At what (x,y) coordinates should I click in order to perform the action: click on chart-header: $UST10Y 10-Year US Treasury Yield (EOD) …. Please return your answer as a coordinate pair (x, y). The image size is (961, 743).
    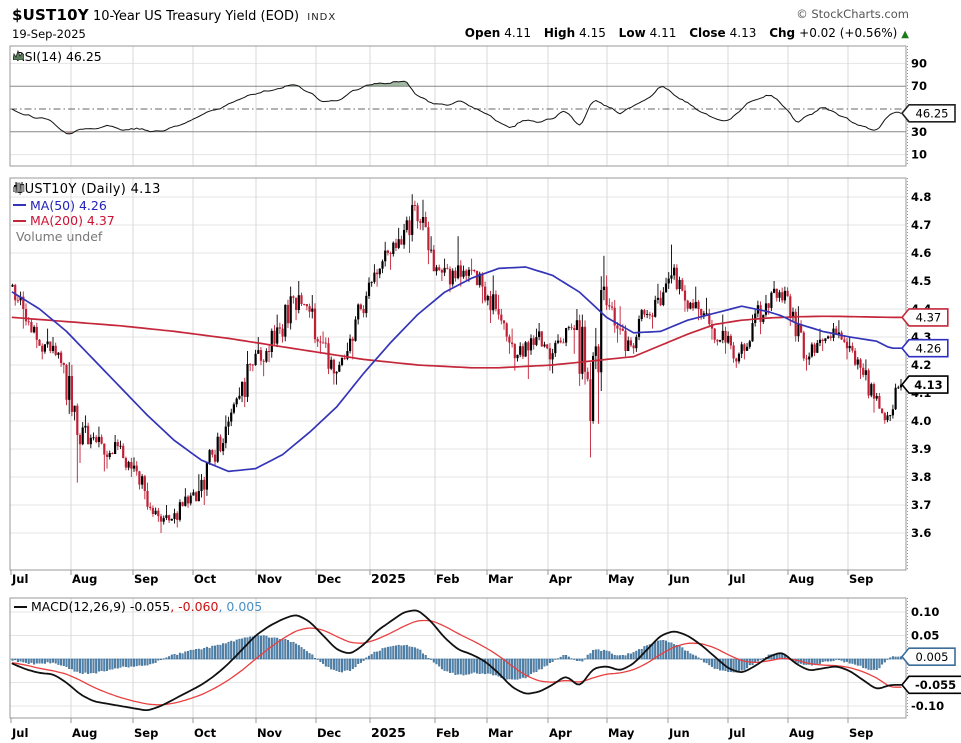
    Looking at the image, I should click on (174, 15).